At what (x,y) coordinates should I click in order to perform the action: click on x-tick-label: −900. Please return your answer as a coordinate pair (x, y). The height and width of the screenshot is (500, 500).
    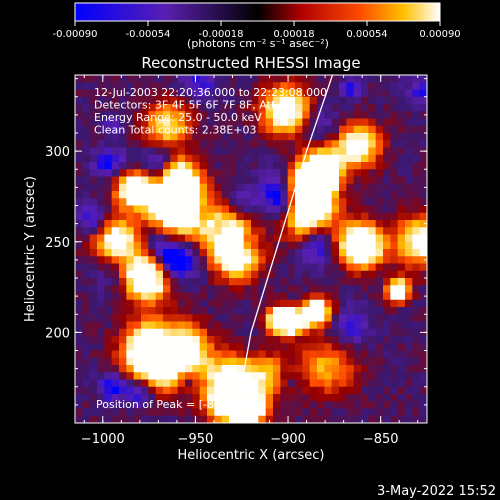
    Looking at the image, I should click on (288, 439).